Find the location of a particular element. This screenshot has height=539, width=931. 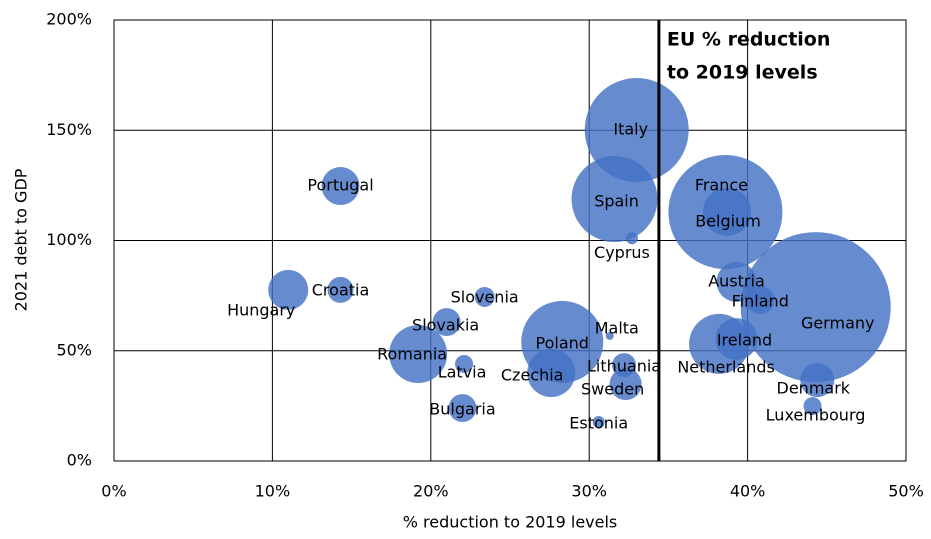

bubble-label: Czechia is located at coordinates (532, 375).